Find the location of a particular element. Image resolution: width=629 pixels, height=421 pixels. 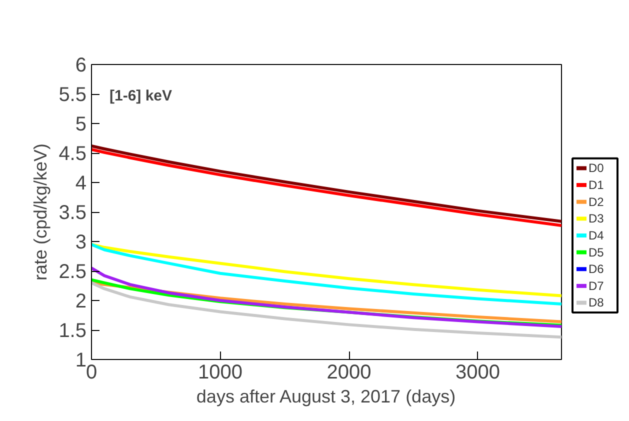

x-axis-title: days after August 3, 2017 (days) is located at coordinates (326, 396).